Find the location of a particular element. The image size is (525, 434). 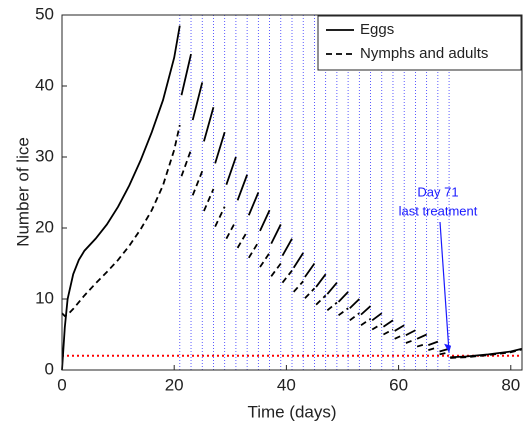

legend-box is located at coordinates (419, 43).